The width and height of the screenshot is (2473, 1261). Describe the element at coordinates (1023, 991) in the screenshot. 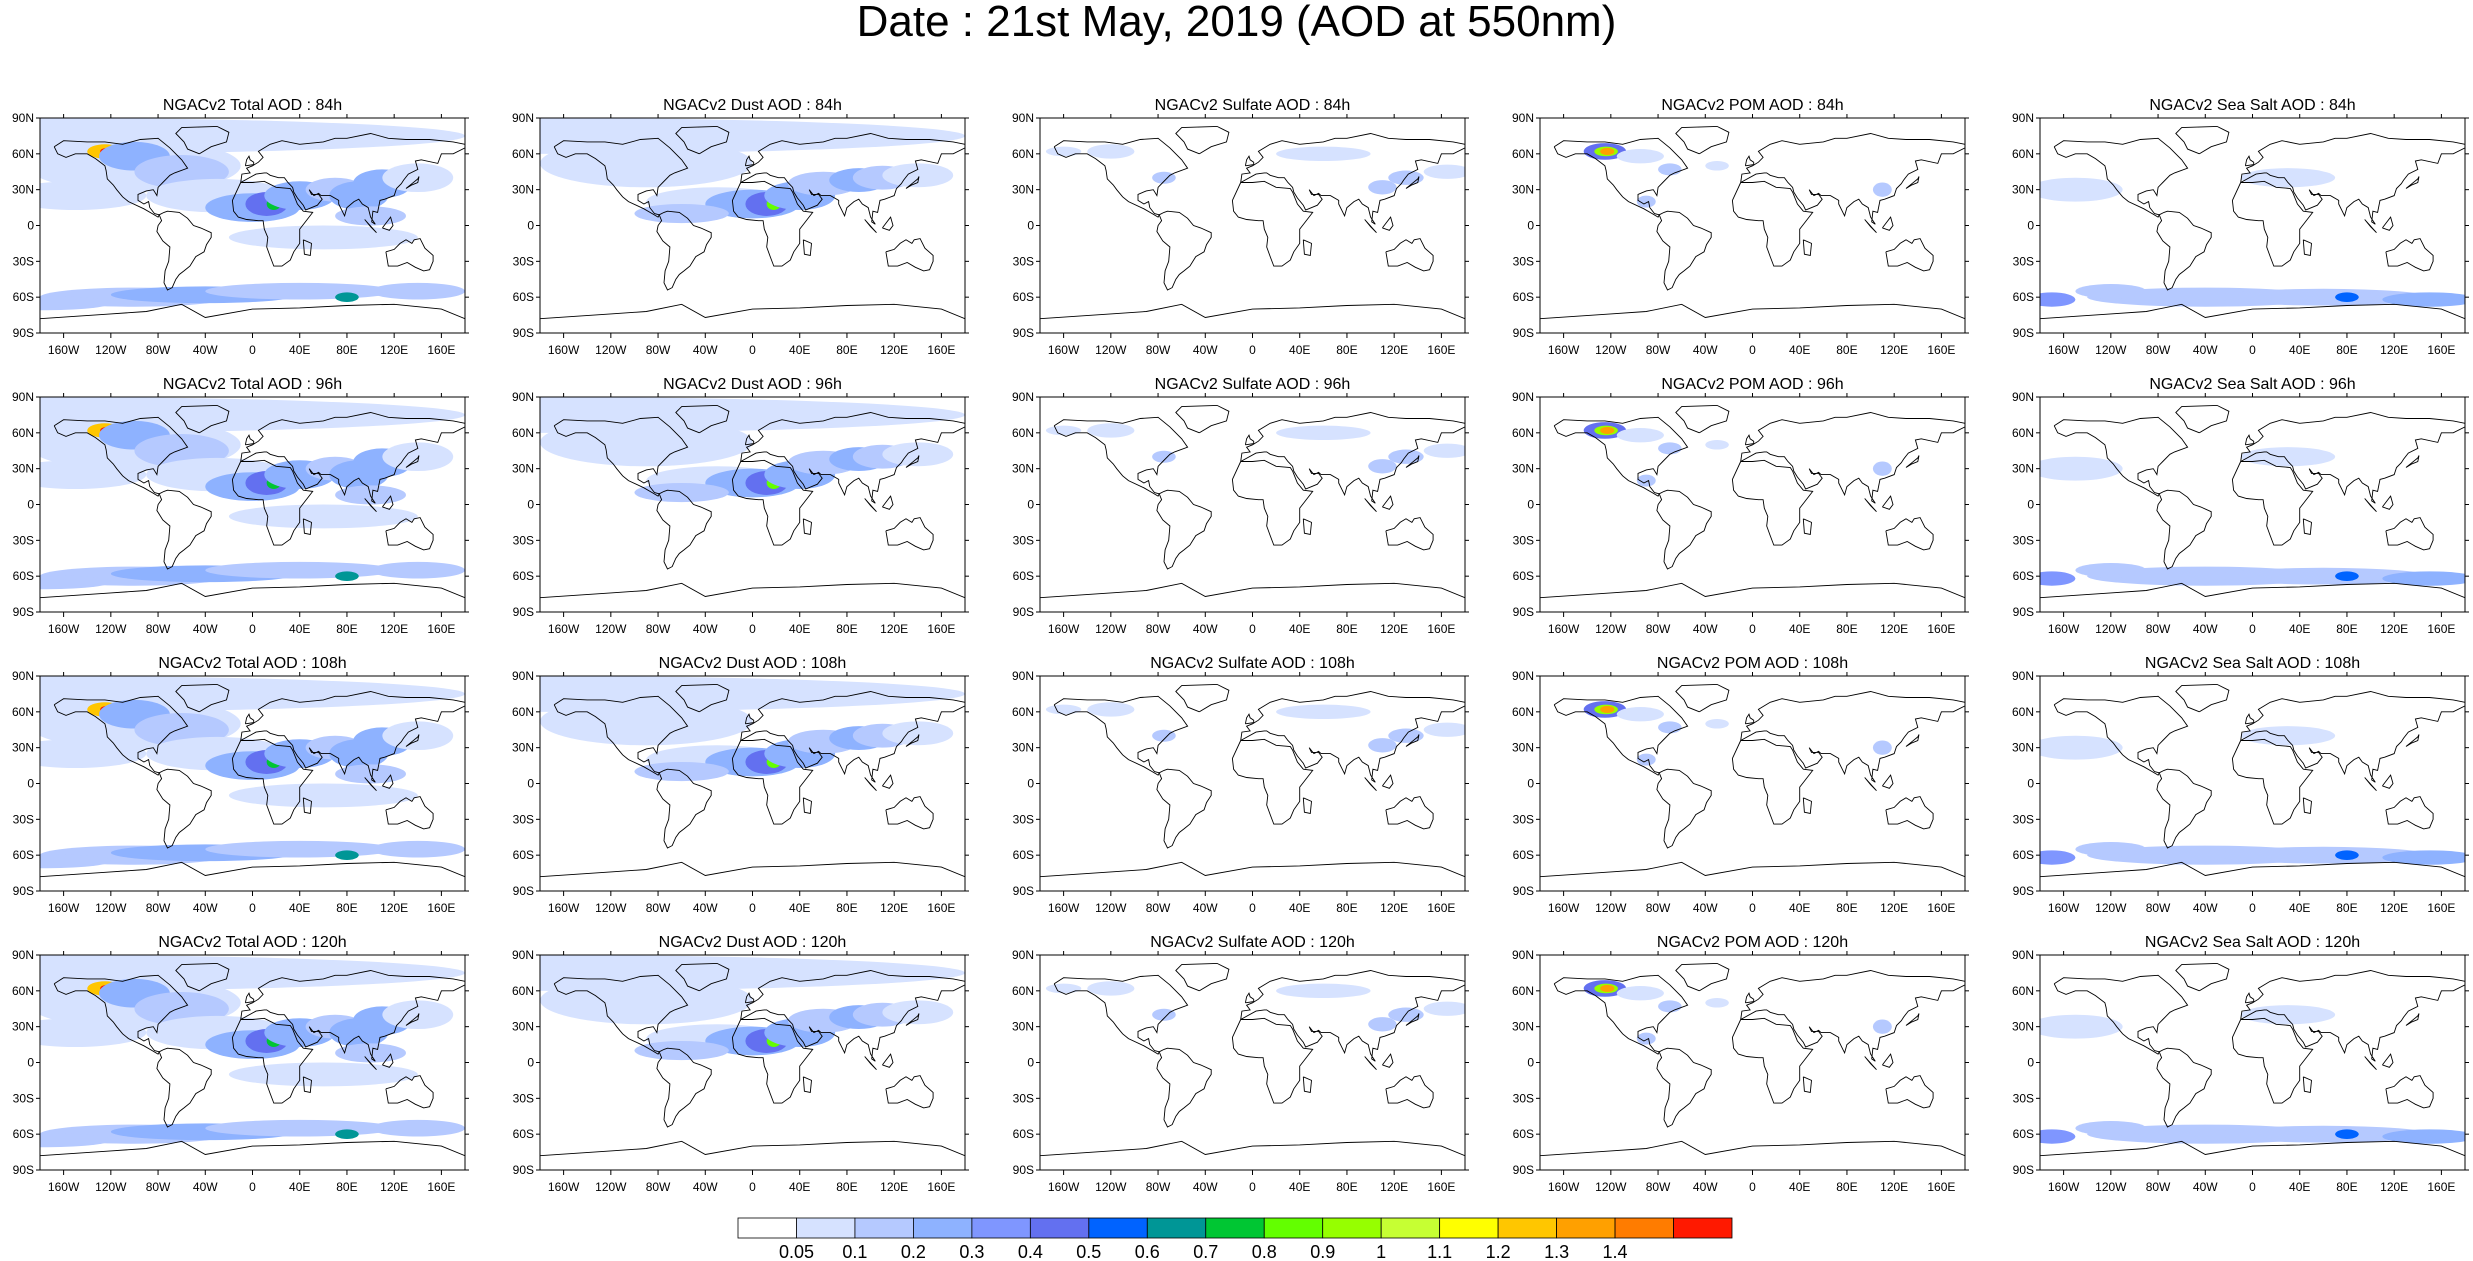

I see `lat-label: 60N` at that location.